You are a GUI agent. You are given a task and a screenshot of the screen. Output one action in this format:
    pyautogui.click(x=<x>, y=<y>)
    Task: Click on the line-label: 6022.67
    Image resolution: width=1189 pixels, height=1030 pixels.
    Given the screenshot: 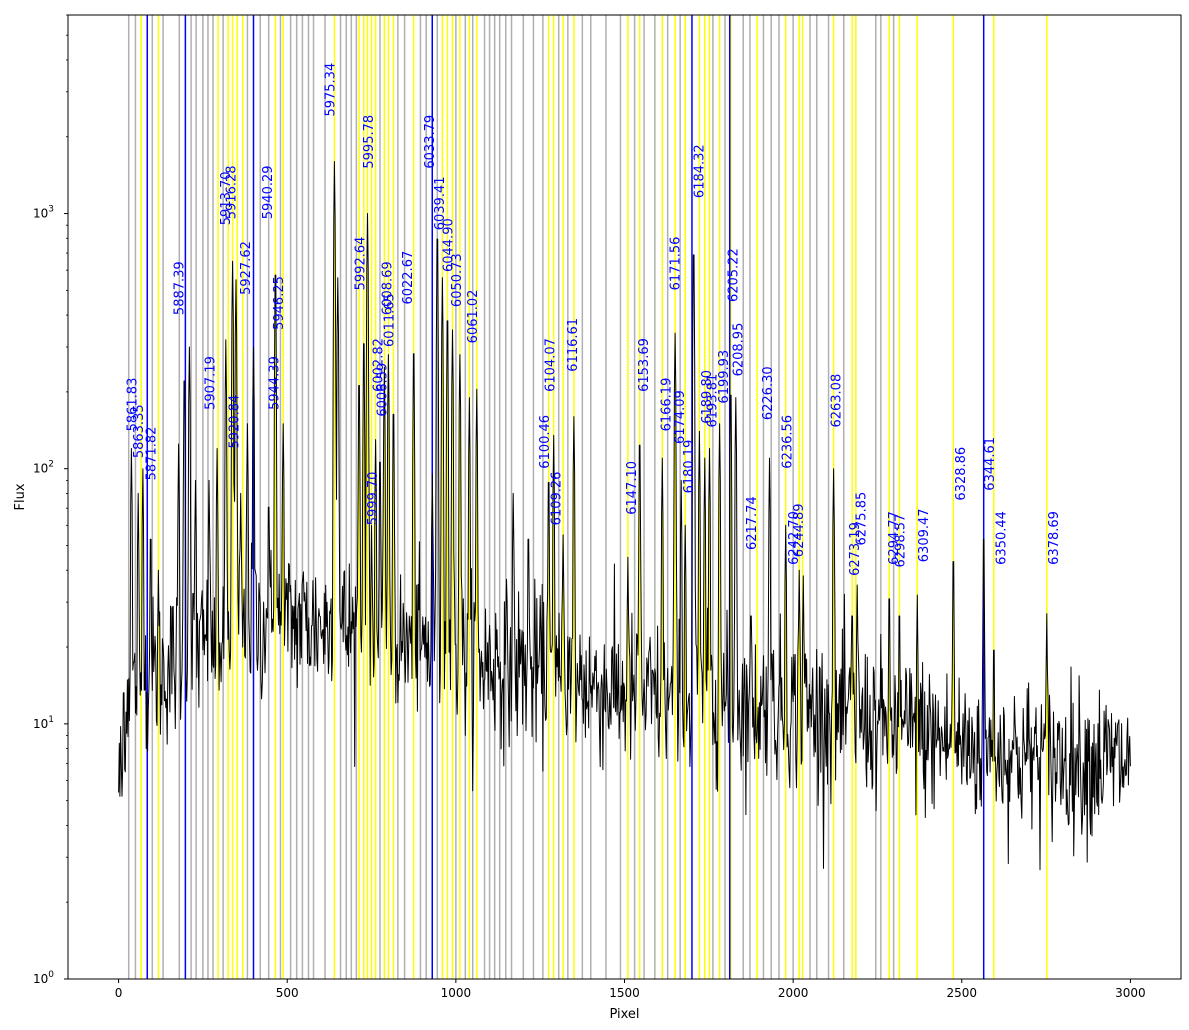 What is the action you would take?
    pyautogui.click(x=408, y=278)
    